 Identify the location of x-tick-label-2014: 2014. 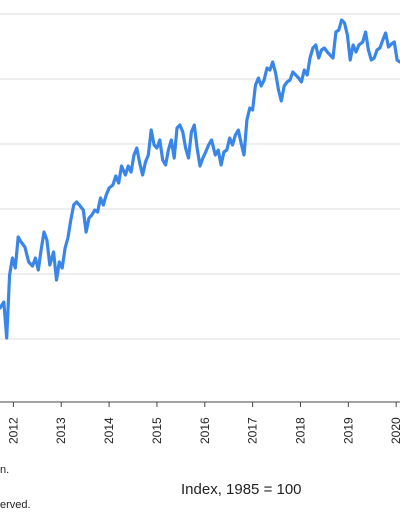
(109, 430).